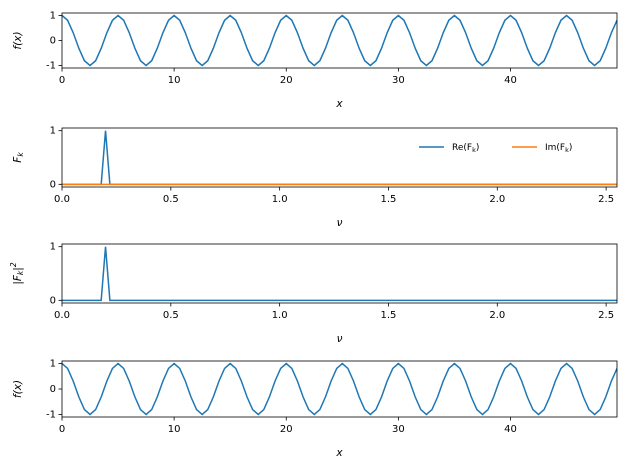  Describe the element at coordinates (558, 149) in the screenshot. I see `legend-label: Im(Fk)` at that location.